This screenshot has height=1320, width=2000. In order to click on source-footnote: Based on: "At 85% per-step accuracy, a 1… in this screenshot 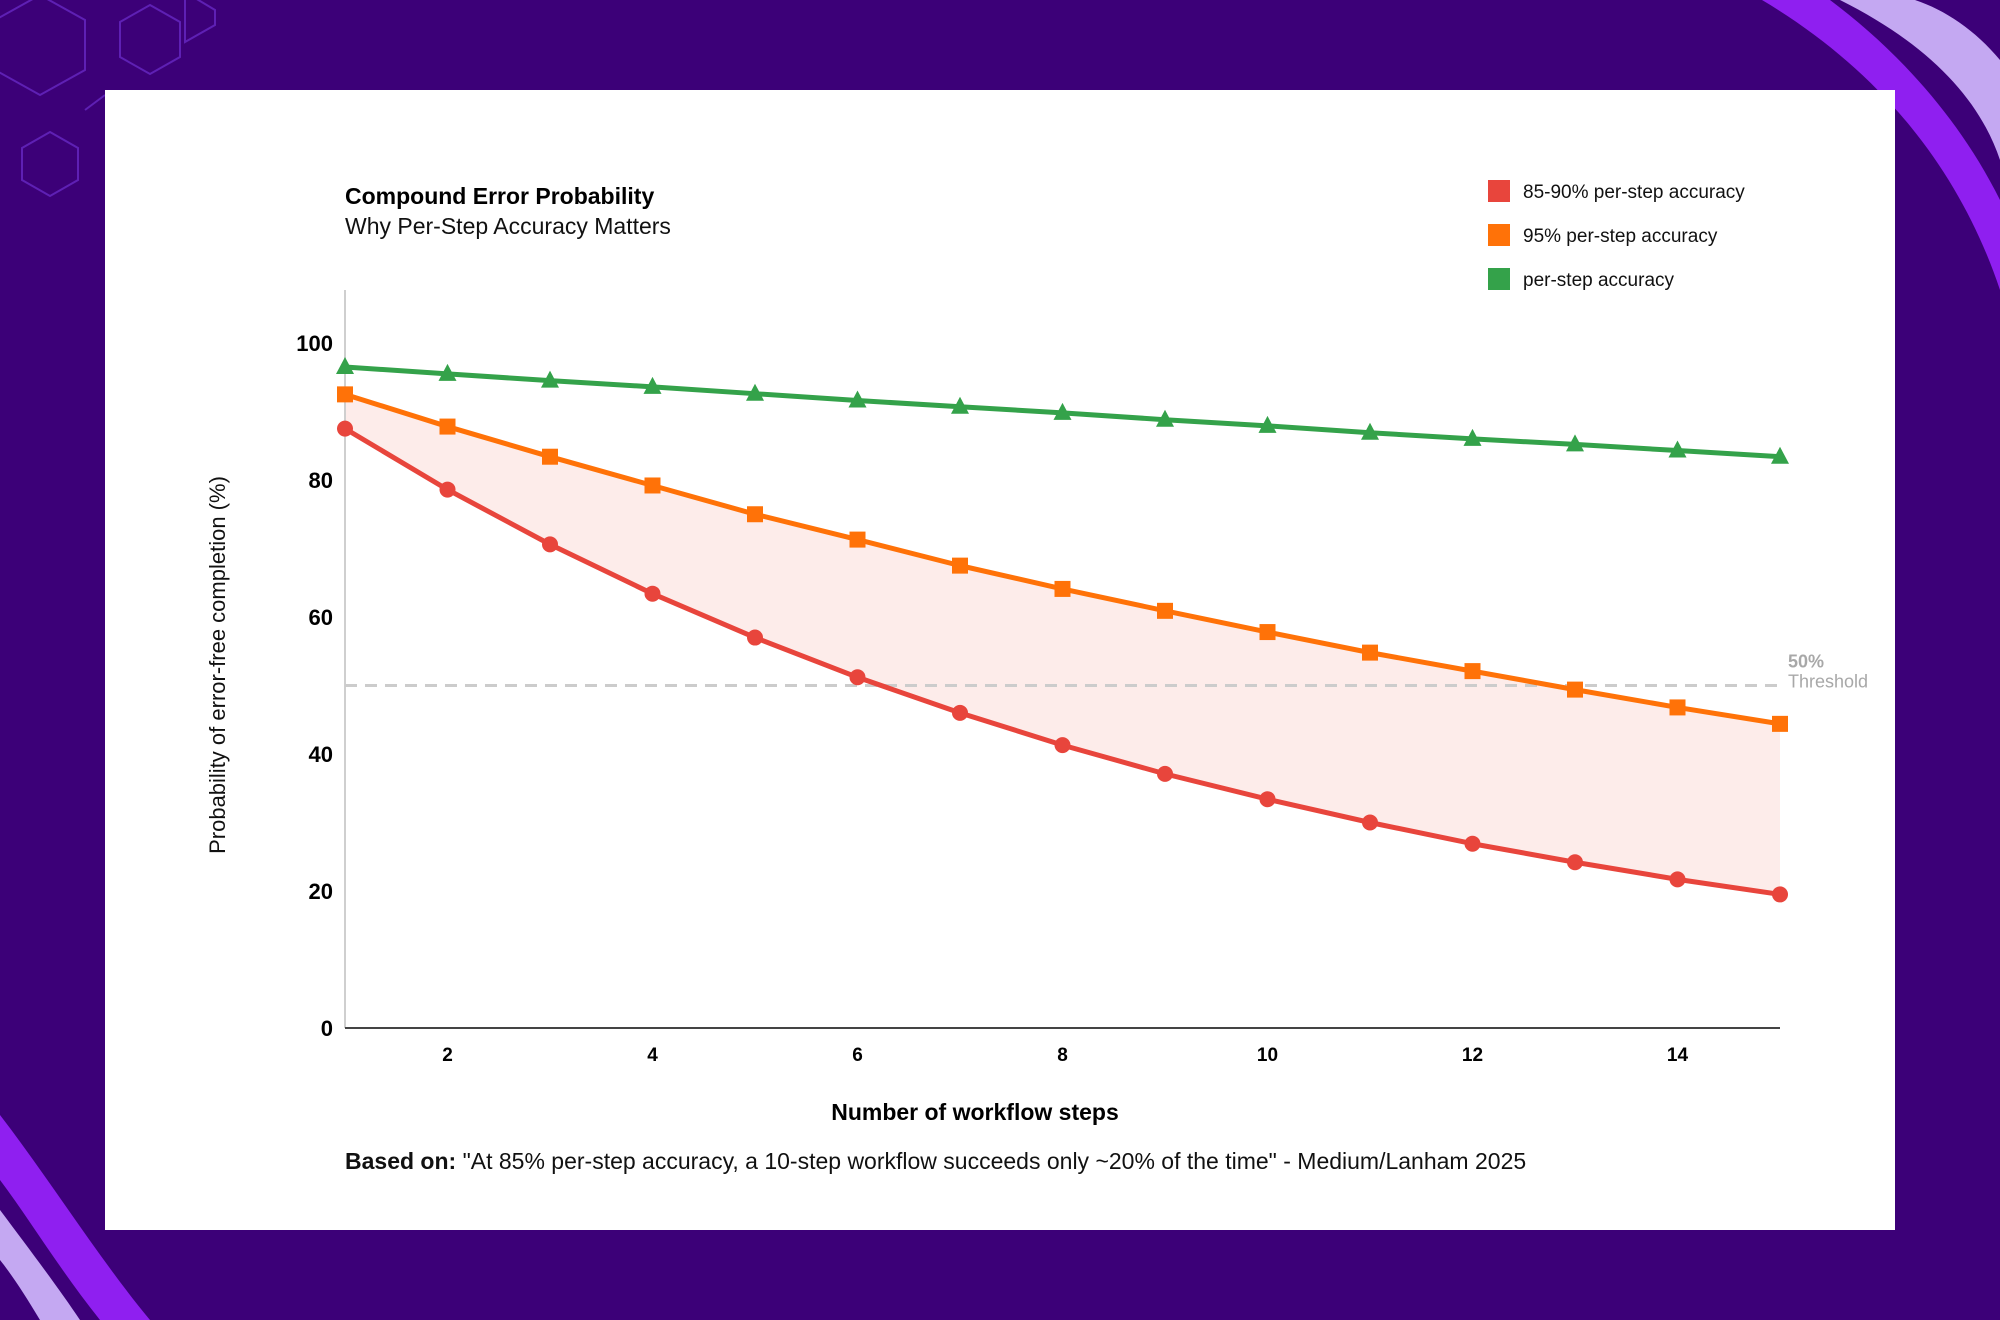, I will do `click(1095, 1161)`.